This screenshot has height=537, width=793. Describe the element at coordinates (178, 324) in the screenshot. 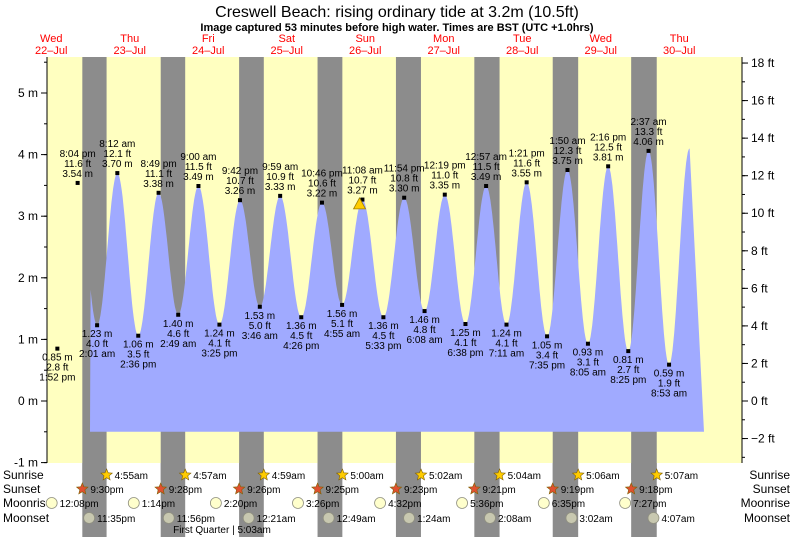

I see `tide-m-label: 1.40 m` at that location.